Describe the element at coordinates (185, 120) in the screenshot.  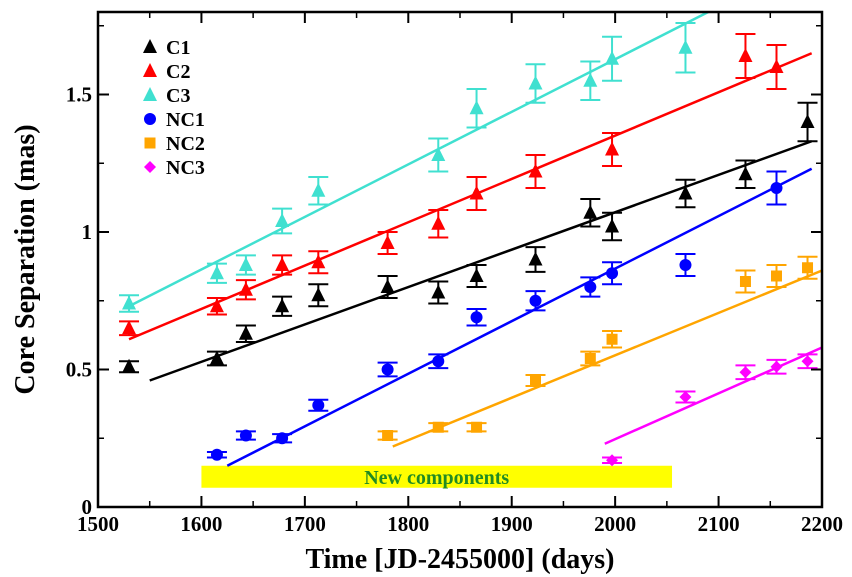
I see `legend-label: NC1` at that location.